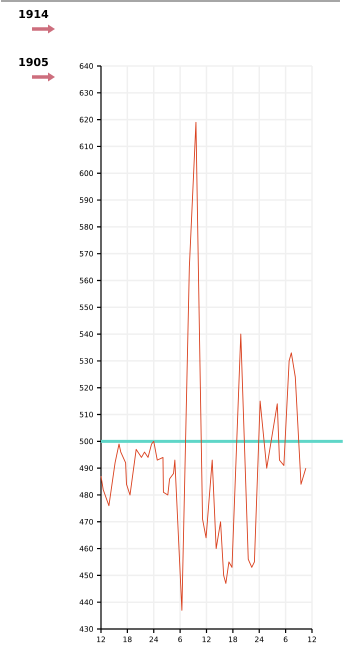  What do you see at coordinates (33, 14) in the screenshot?
I see `text: 1914` at bounding box center [33, 14].